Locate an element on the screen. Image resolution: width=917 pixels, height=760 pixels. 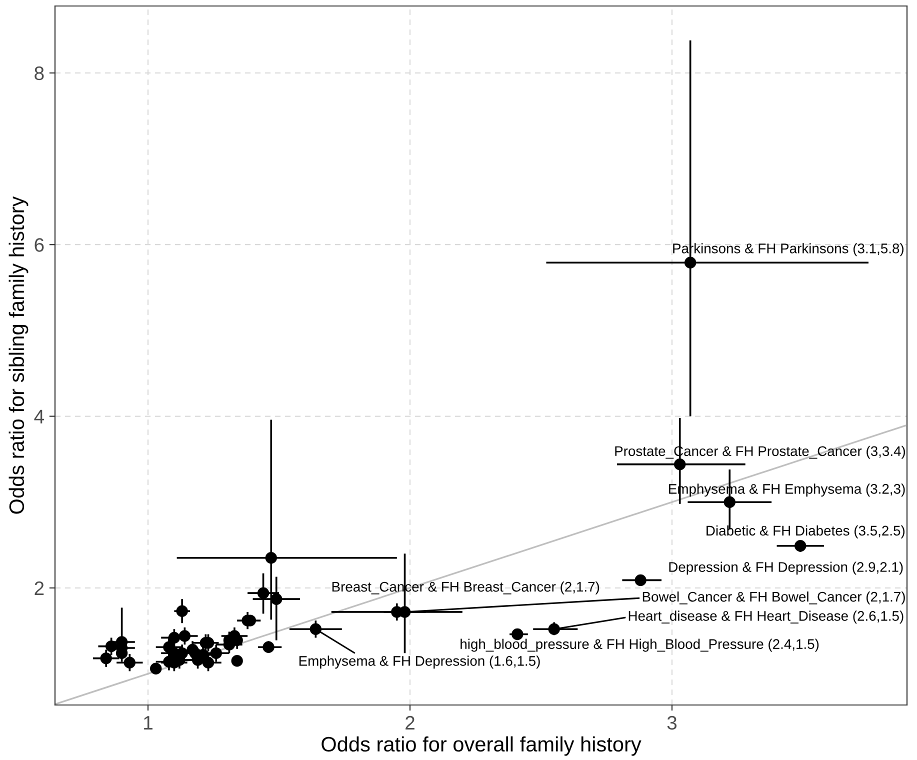
annotation: Depression & FH Depression (2.9,2.1) is located at coordinates (786, 568).